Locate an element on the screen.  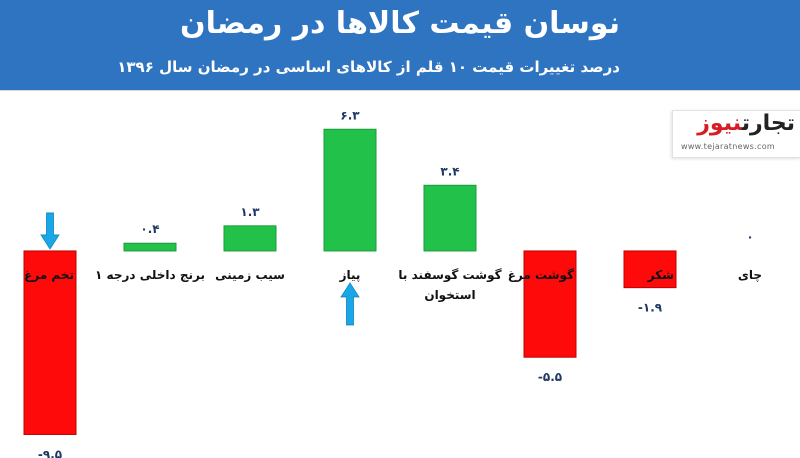
arrow-up-icon is located at coordinates (350, 304).